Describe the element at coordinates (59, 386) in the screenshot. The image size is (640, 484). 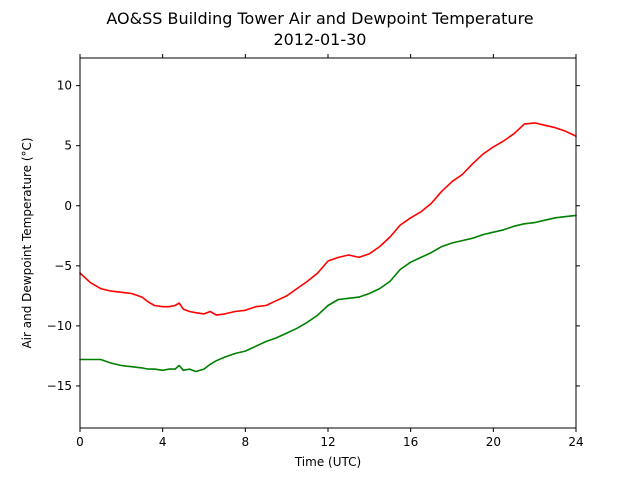
I see `y-tick-label: −15` at that location.